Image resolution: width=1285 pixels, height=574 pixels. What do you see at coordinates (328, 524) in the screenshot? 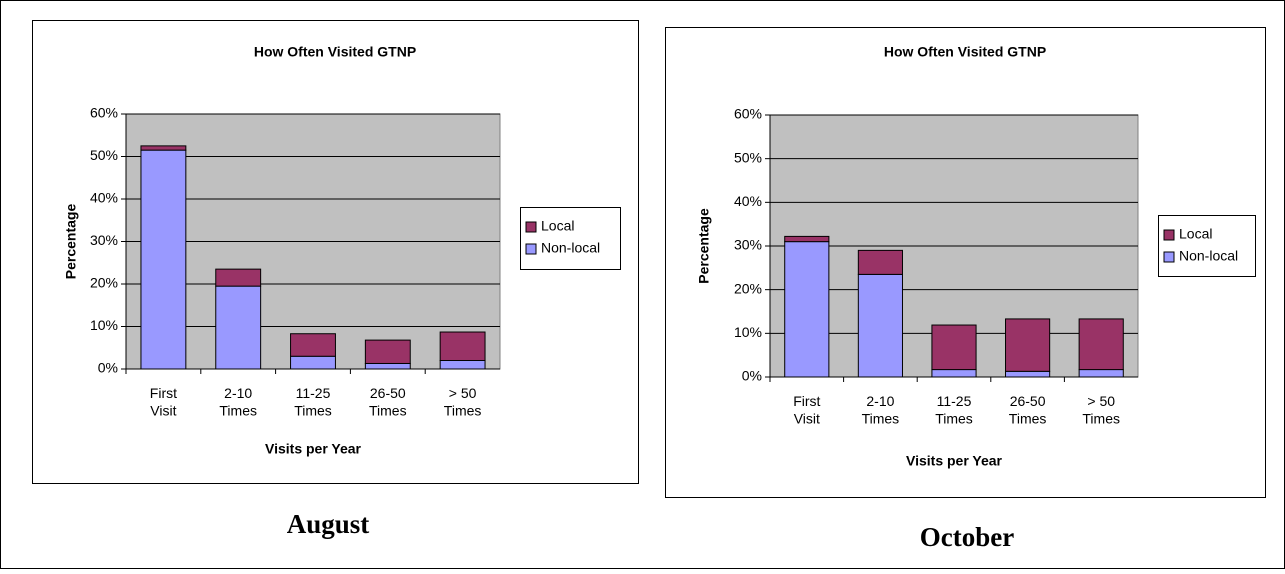
I see `caption: August` at bounding box center [328, 524].